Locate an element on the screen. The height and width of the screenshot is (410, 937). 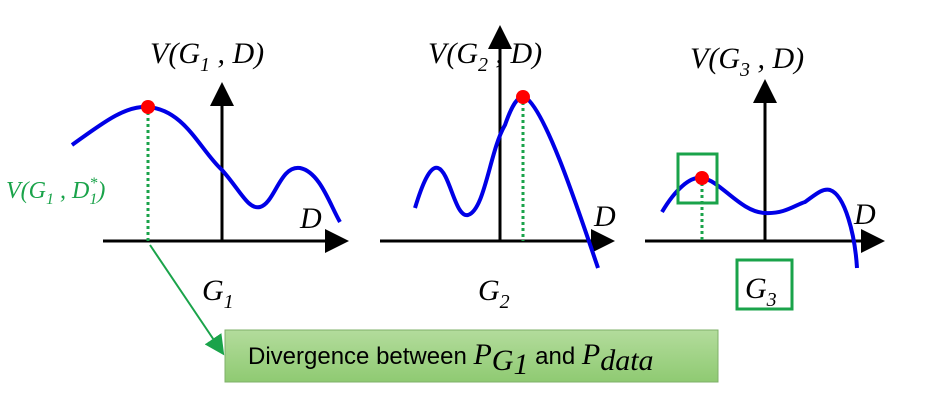
optimum-label: V(G1 , D* 1) is located at coordinates (55, 191).